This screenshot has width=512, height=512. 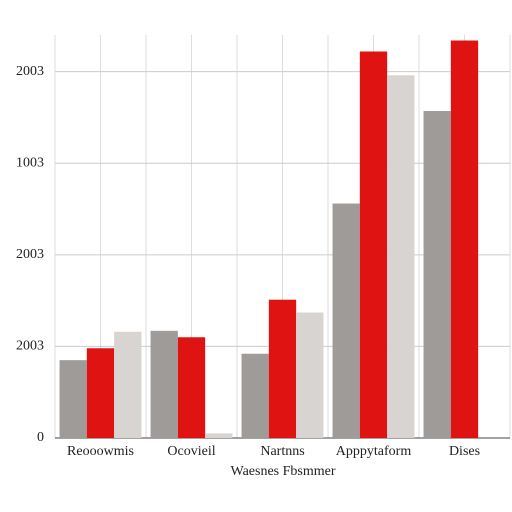 What do you see at coordinates (374, 451) in the screenshot?
I see `x-tick-label: Apppytaform` at bounding box center [374, 451].